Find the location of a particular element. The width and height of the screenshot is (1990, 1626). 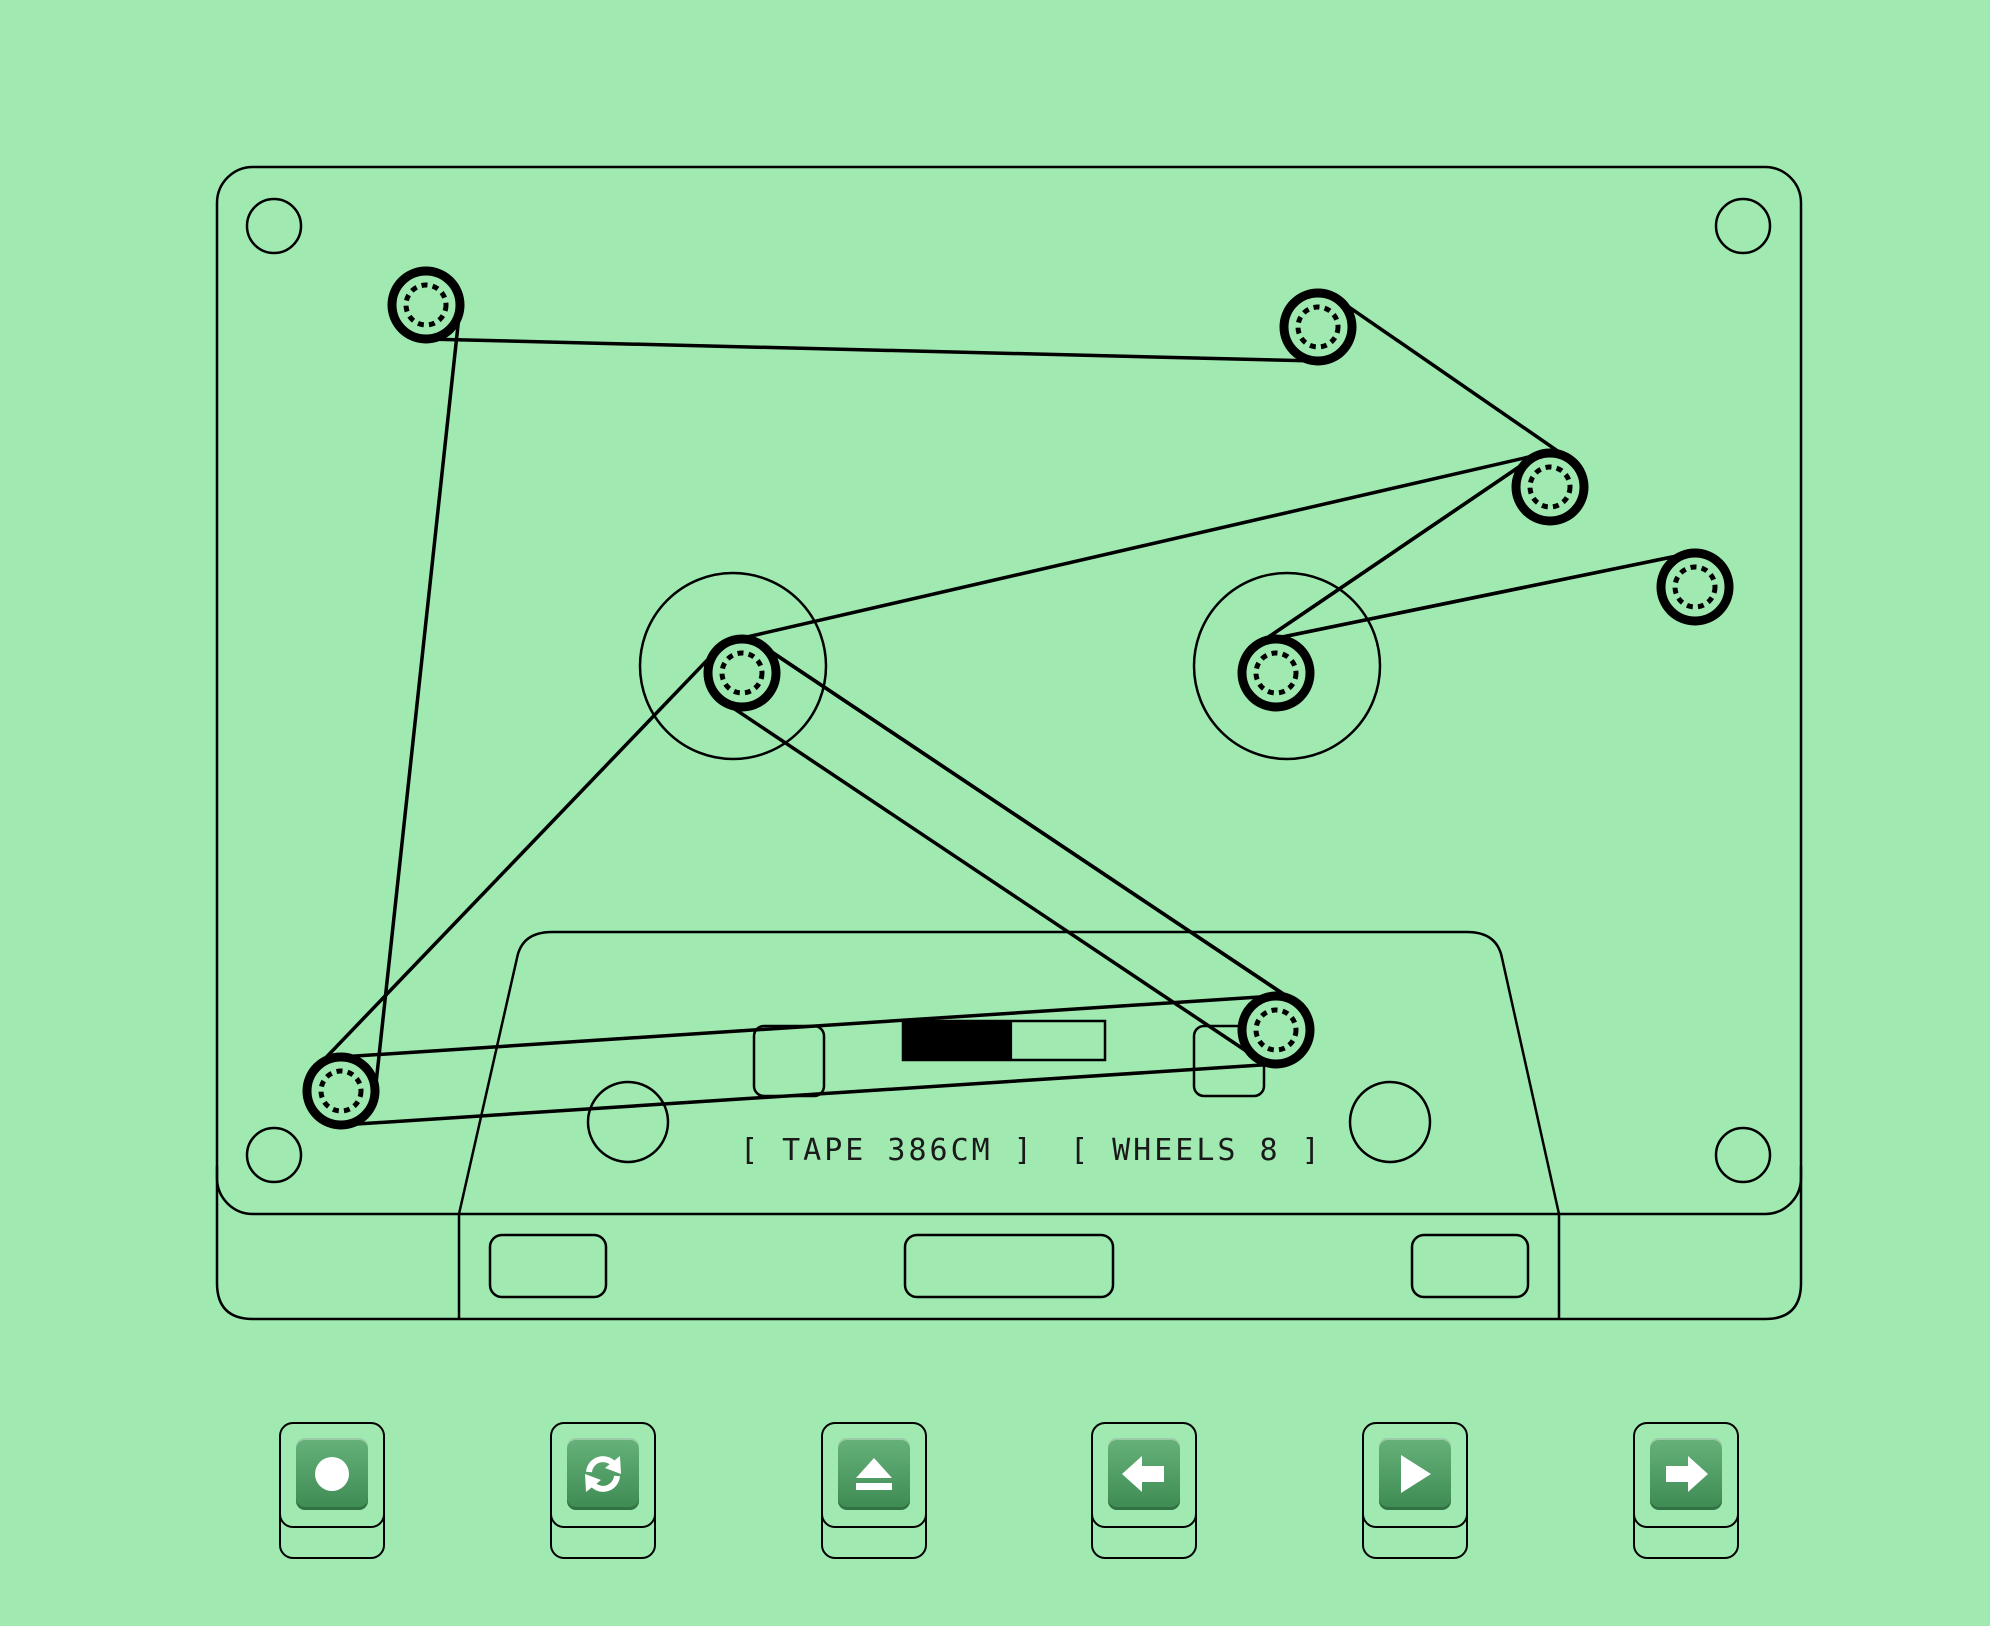

wheel-w6 is located at coordinates (1276, 673).